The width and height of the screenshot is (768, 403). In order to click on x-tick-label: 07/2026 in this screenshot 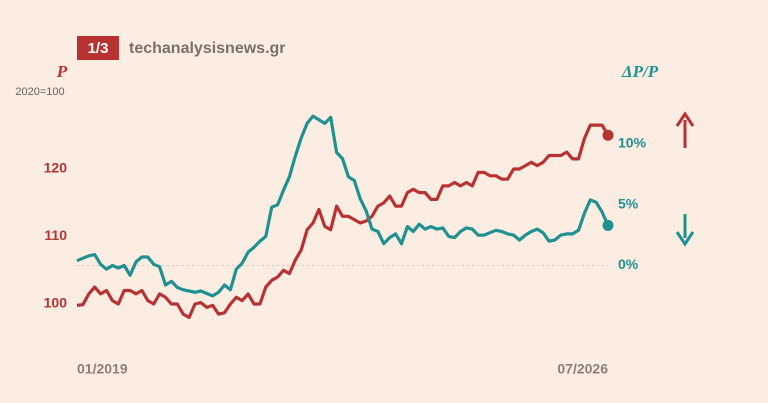, I will do `click(582, 369)`.